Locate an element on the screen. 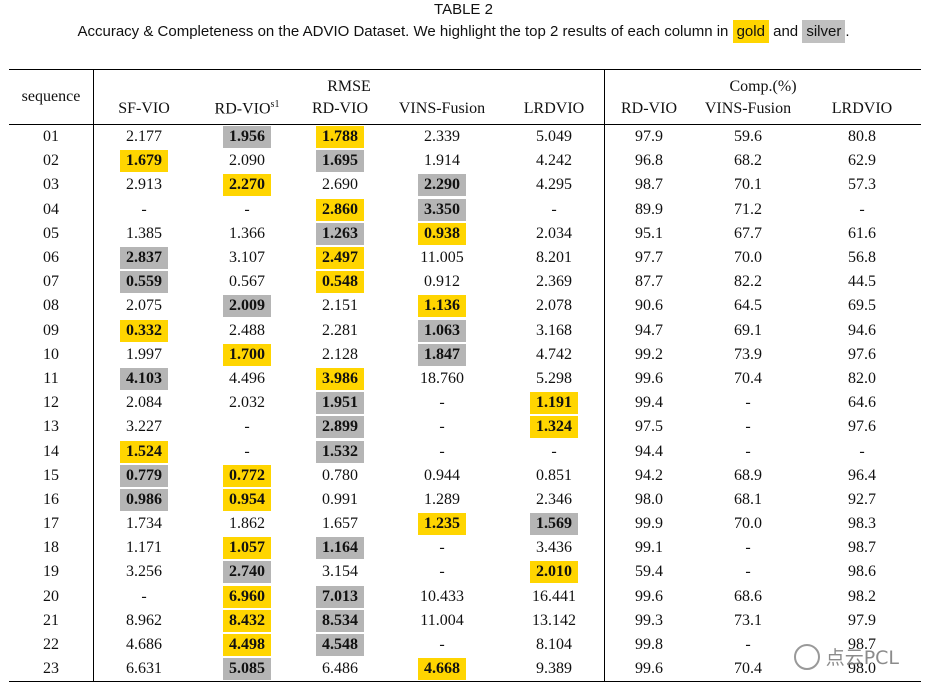 The image size is (927, 694). table-cell: 3.986 is located at coordinates (340, 379).